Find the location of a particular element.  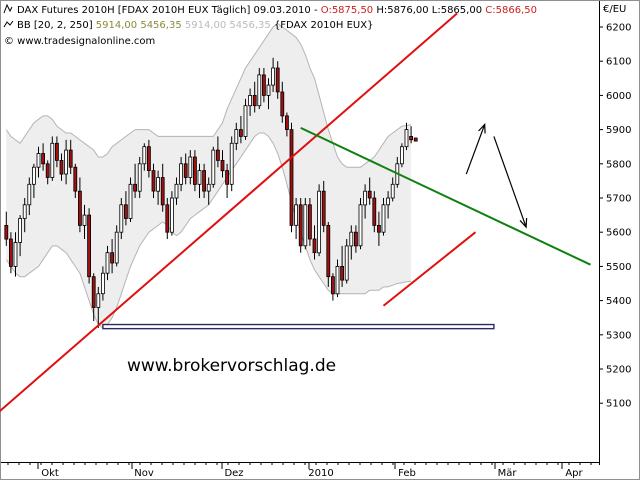

x-tick-label: Feb is located at coordinates (407, 473).